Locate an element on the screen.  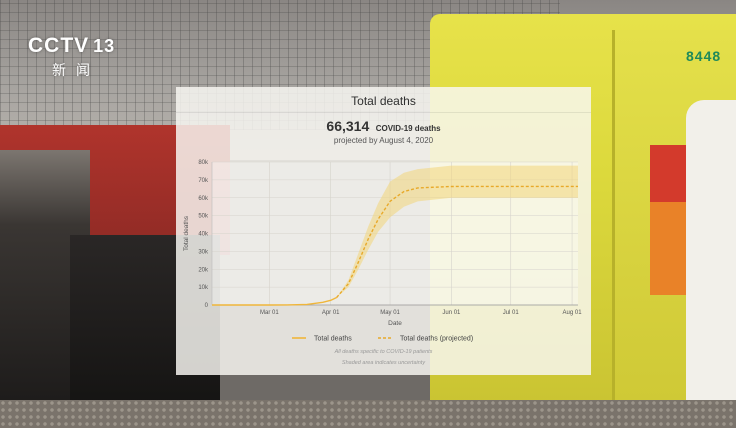
y-tick-label: 10k is located at coordinates (203, 288).